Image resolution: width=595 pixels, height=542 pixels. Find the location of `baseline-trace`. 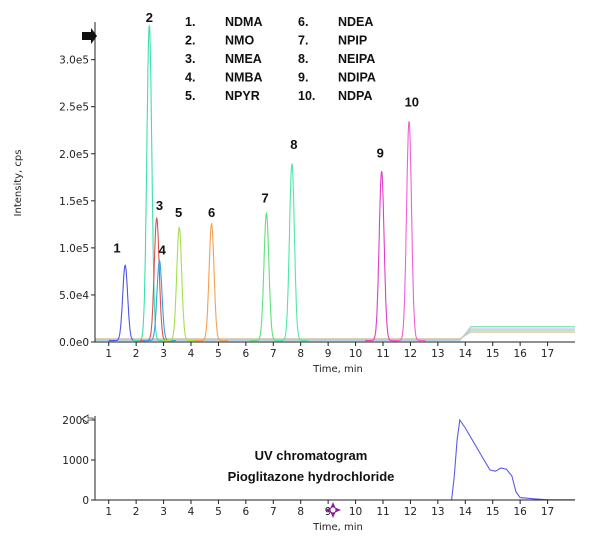

baseline-trace is located at coordinates (335, 335).